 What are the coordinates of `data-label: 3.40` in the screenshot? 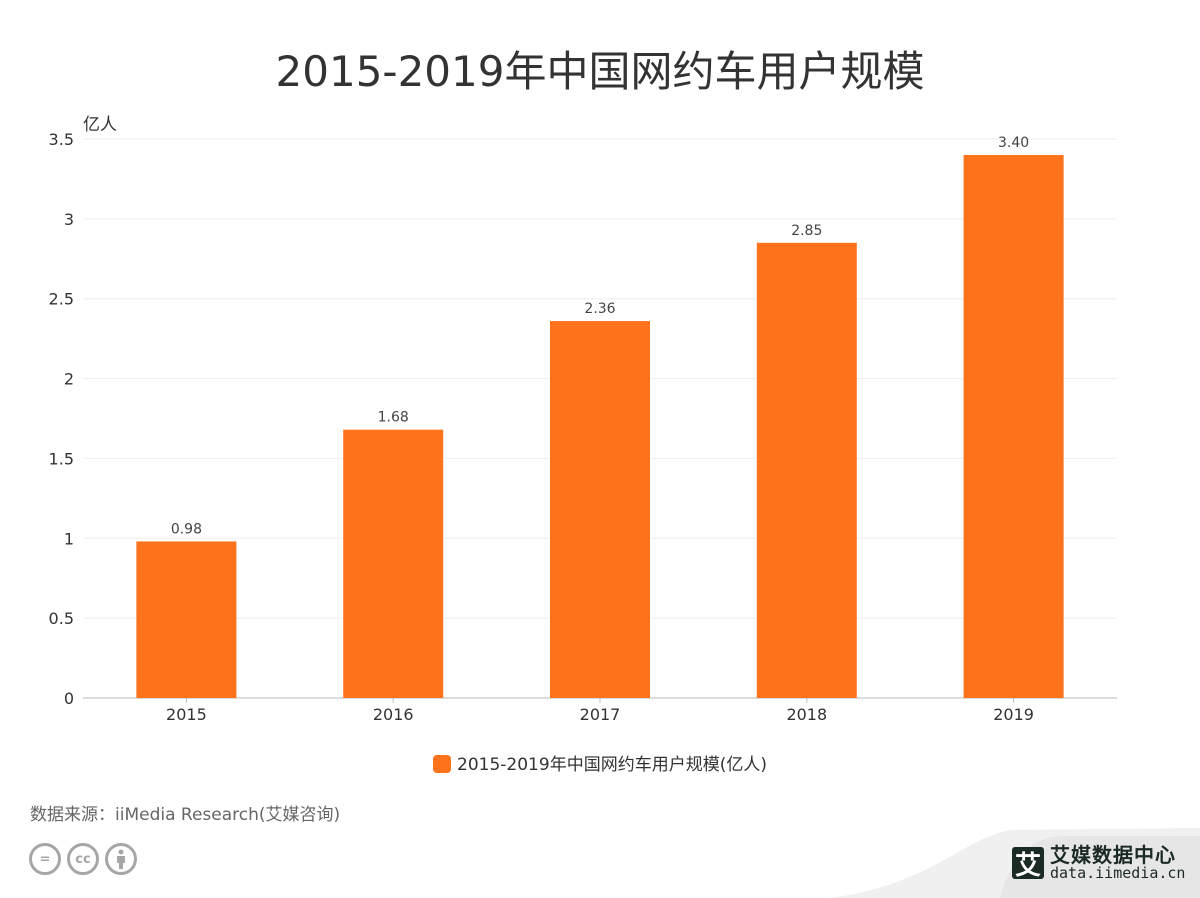 It's located at (1013, 143).